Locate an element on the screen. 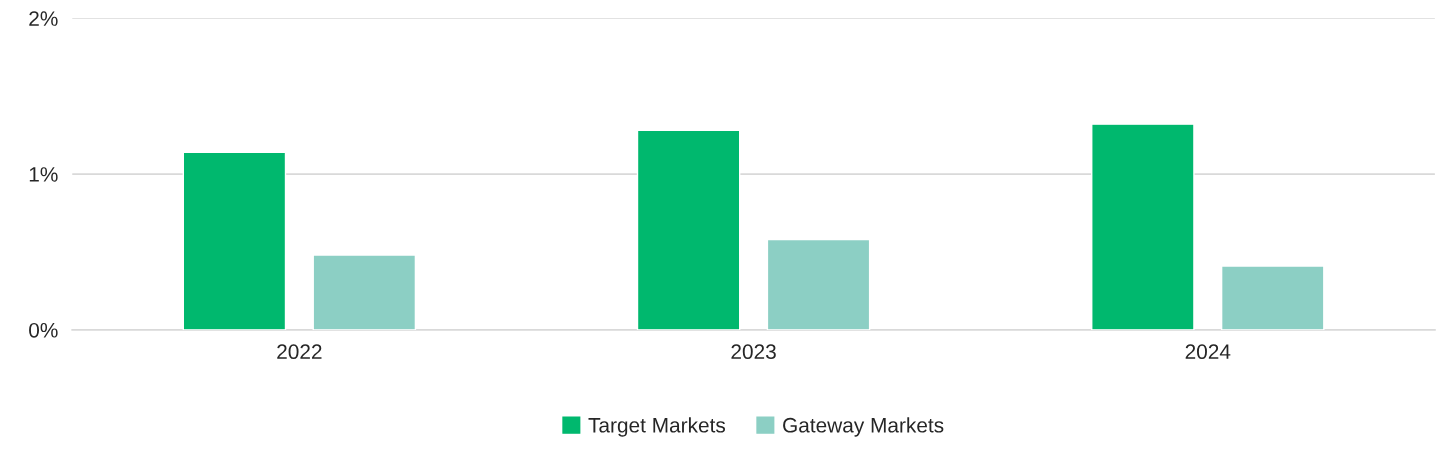 The height and width of the screenshot is (455, 1445). legend-label: Gateway Markets is located at coordinates (863, 427).